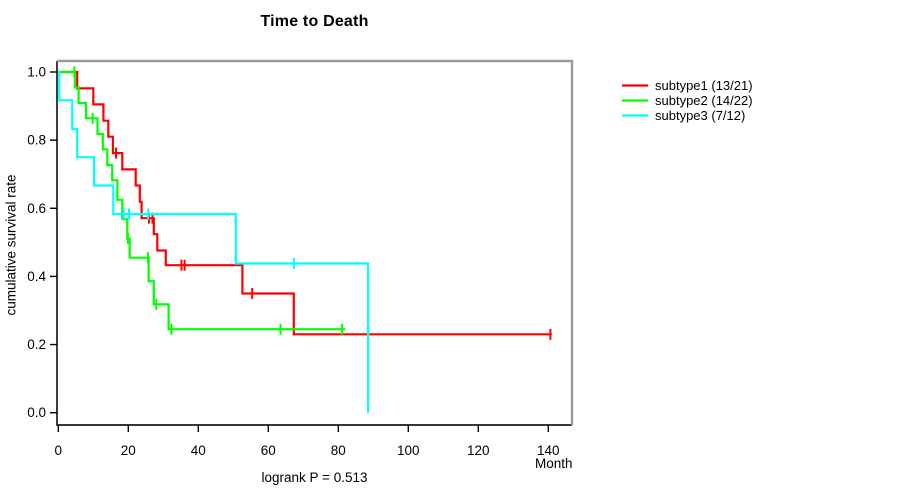  Describe the element at coordinates (36, 208) in the screenshot. I see `y-tick-label: 0.6` at that location.